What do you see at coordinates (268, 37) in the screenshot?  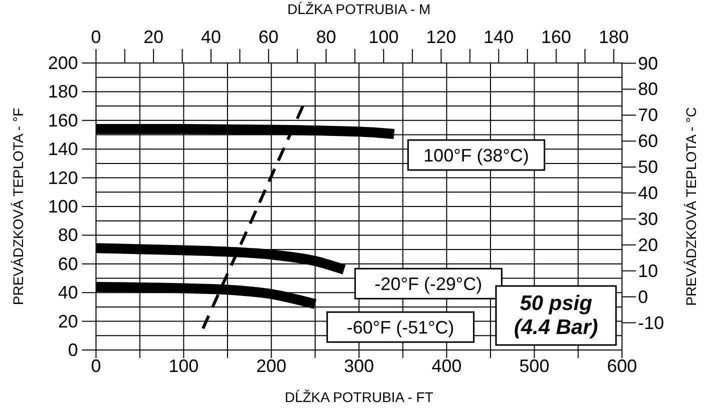 I see `x2-tick-label: 60` at bounding box center [268, 37].